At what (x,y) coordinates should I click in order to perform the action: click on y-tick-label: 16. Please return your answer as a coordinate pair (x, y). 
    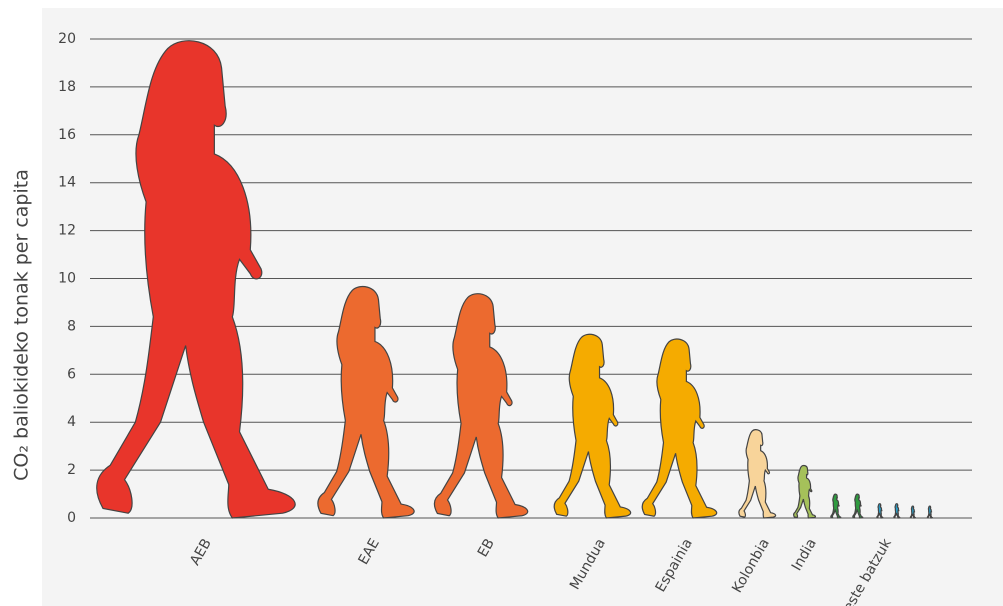
    Looking at the image, I should click on (67, 135).